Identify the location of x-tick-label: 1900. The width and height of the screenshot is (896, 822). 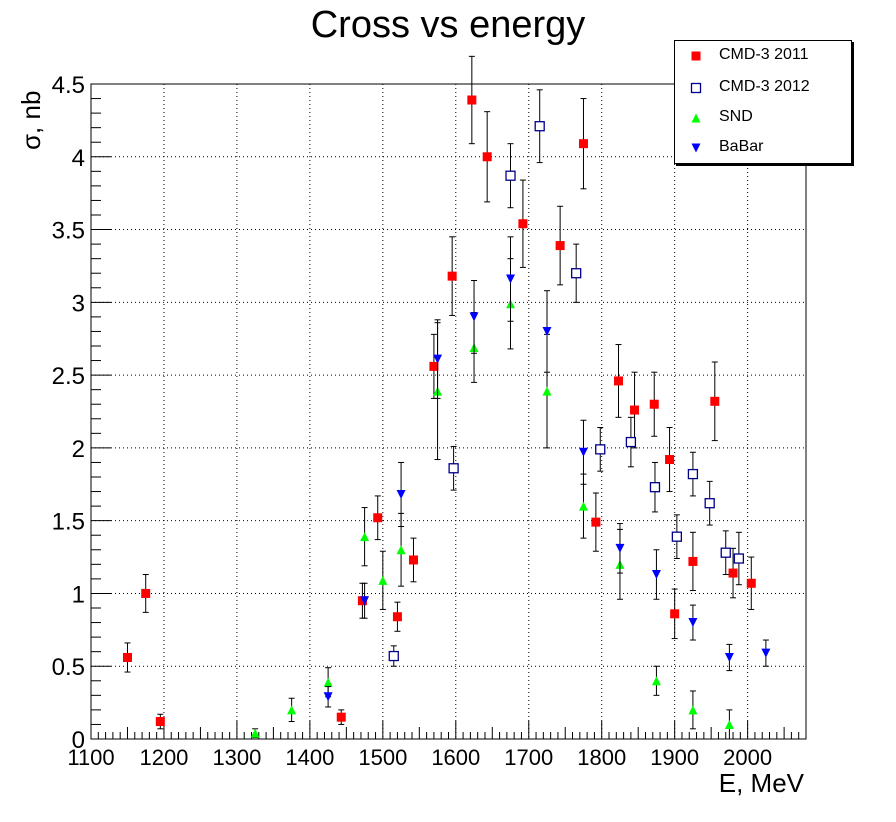
(674, 757).